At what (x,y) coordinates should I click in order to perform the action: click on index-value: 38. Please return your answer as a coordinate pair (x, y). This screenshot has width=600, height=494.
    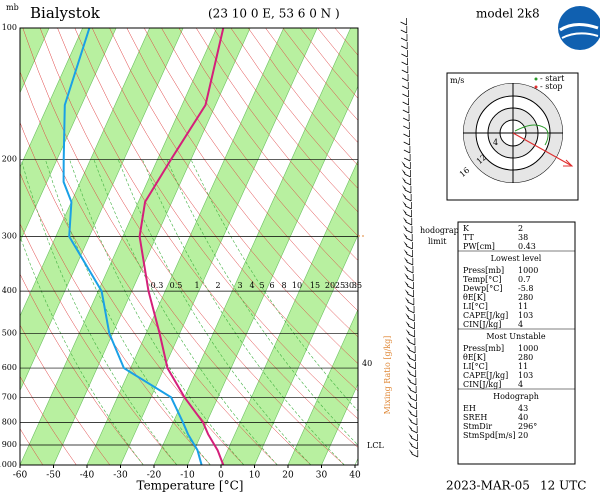
    Looking at the image, I should click on (523, 237).